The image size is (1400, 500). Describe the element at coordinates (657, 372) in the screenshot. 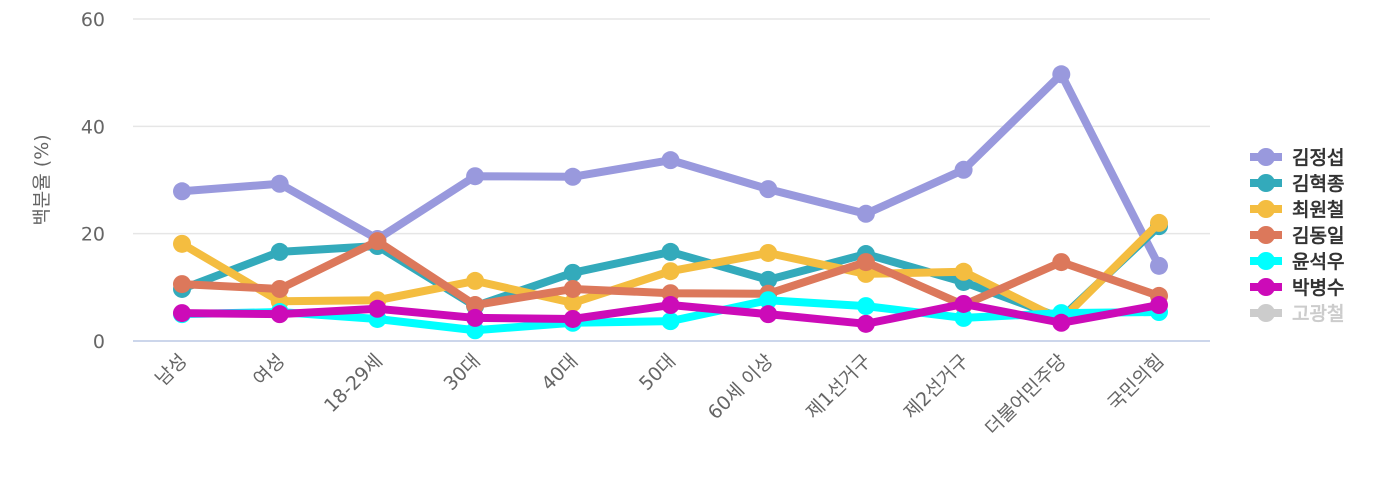

I see `x-tick-label: 50대` at that location.